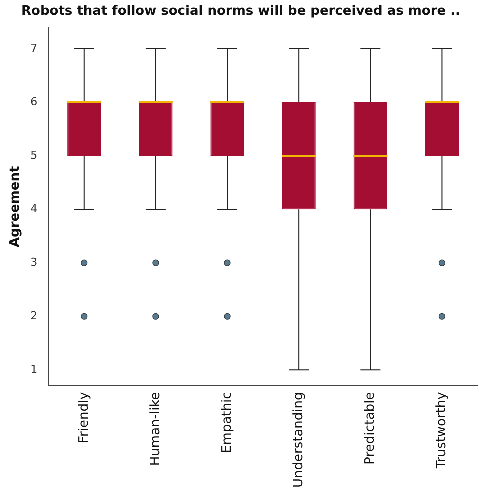  Describe the element at coordinates (34, 155) in the screenshot. I see `y-tick-label: 5` at that location.